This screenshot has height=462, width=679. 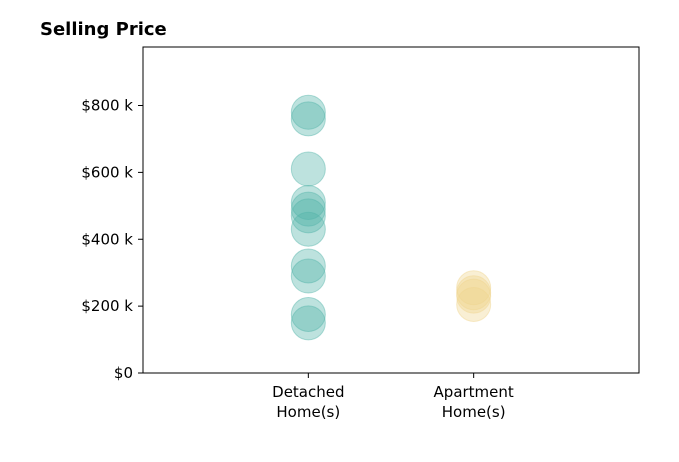 What do you see at coordinates (308, 402) in the screenshot?
I see `x-tick-label: Detached Home(s)` at bounding box center [308, 402].